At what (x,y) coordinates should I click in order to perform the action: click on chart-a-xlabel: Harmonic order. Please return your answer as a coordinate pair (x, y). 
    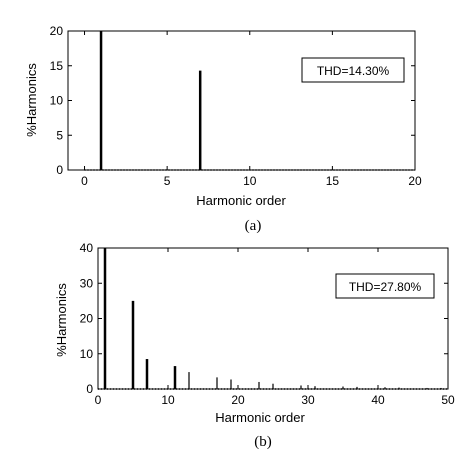
    Looking at the image, I should click on (241, 200).